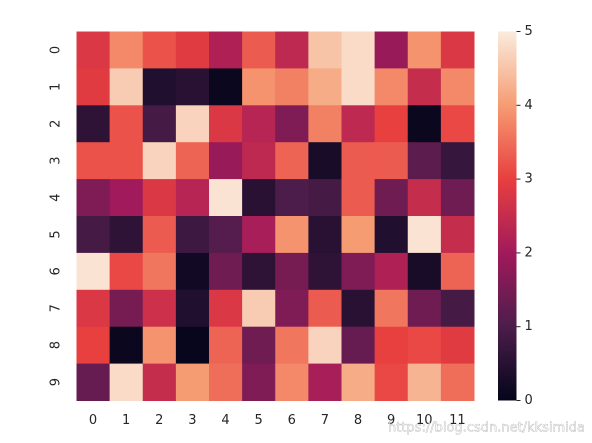 The height and width of the screenshot is (443, 592). I want to click on x-tick-label: 2, so click(159, 420).